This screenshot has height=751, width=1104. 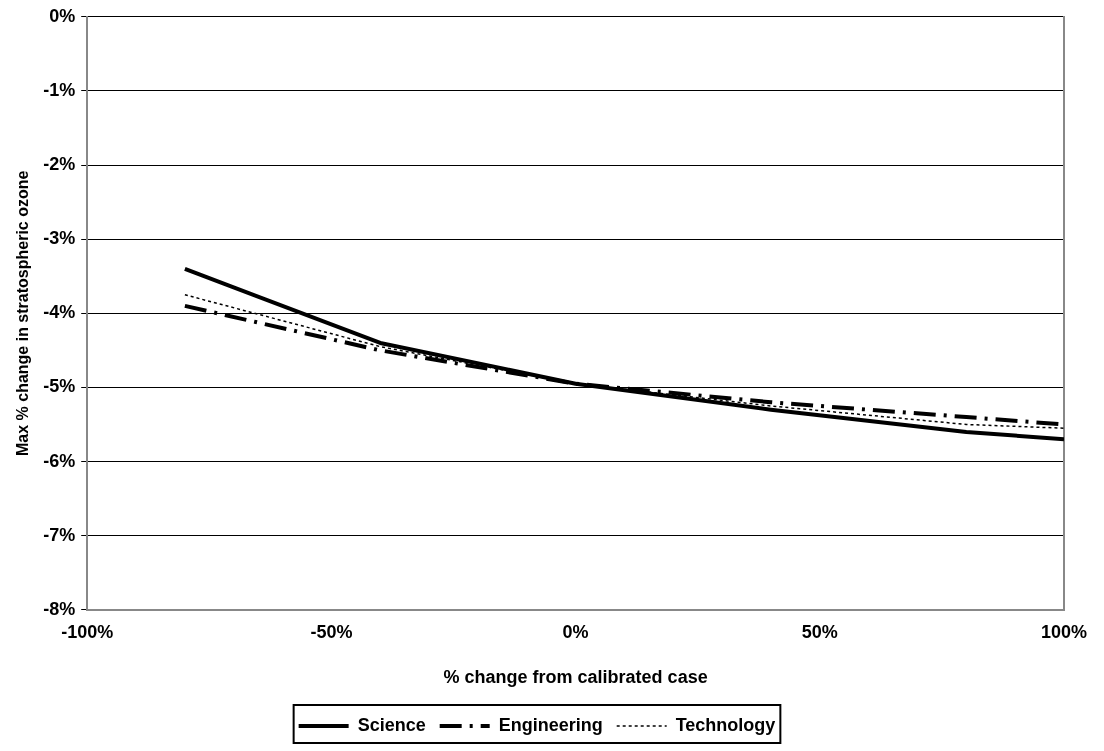 What do you see at coordinates (819, 631) in the screenshot?
I see `x-tick-label: 50%` at bounding box center [819, 631].